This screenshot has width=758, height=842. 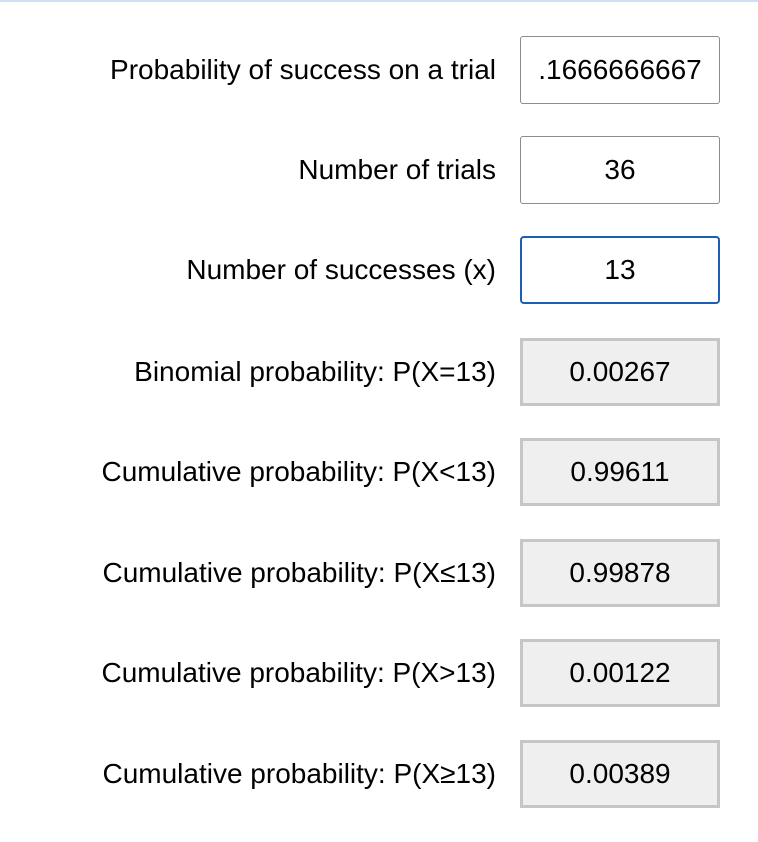 I want to click on probability-row: Probability of success on a trial, so click(x=379, y=70).